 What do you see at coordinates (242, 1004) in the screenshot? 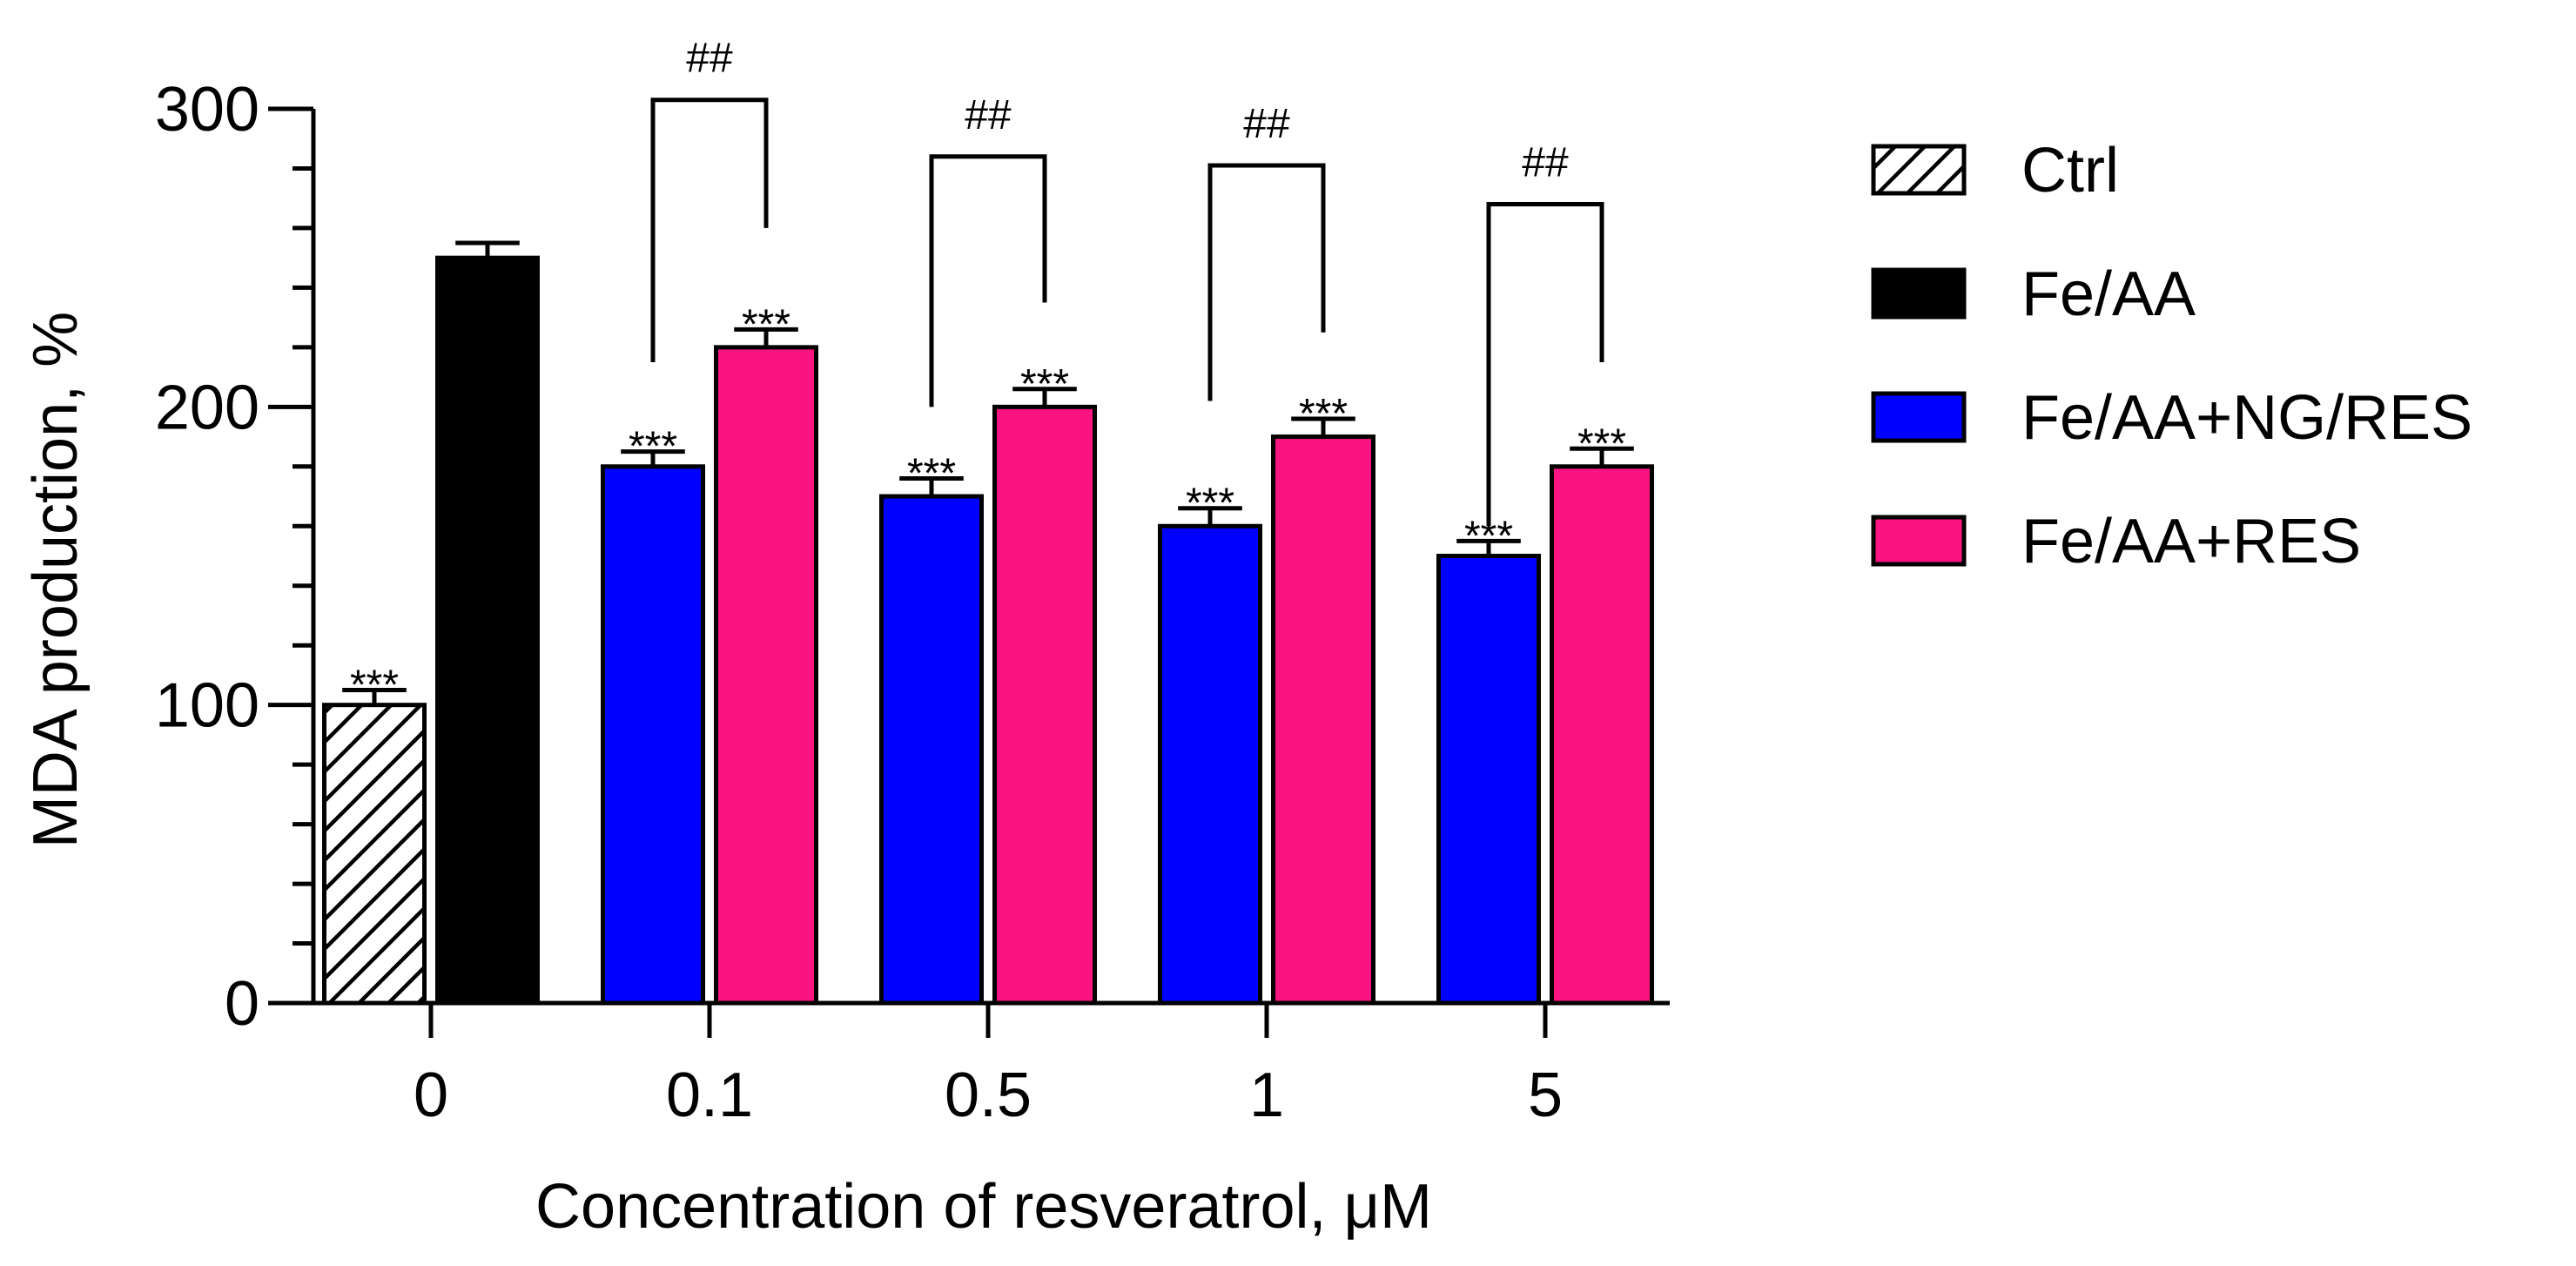
I see `y-tick-label: 0` at bounding box center [242, 1004].